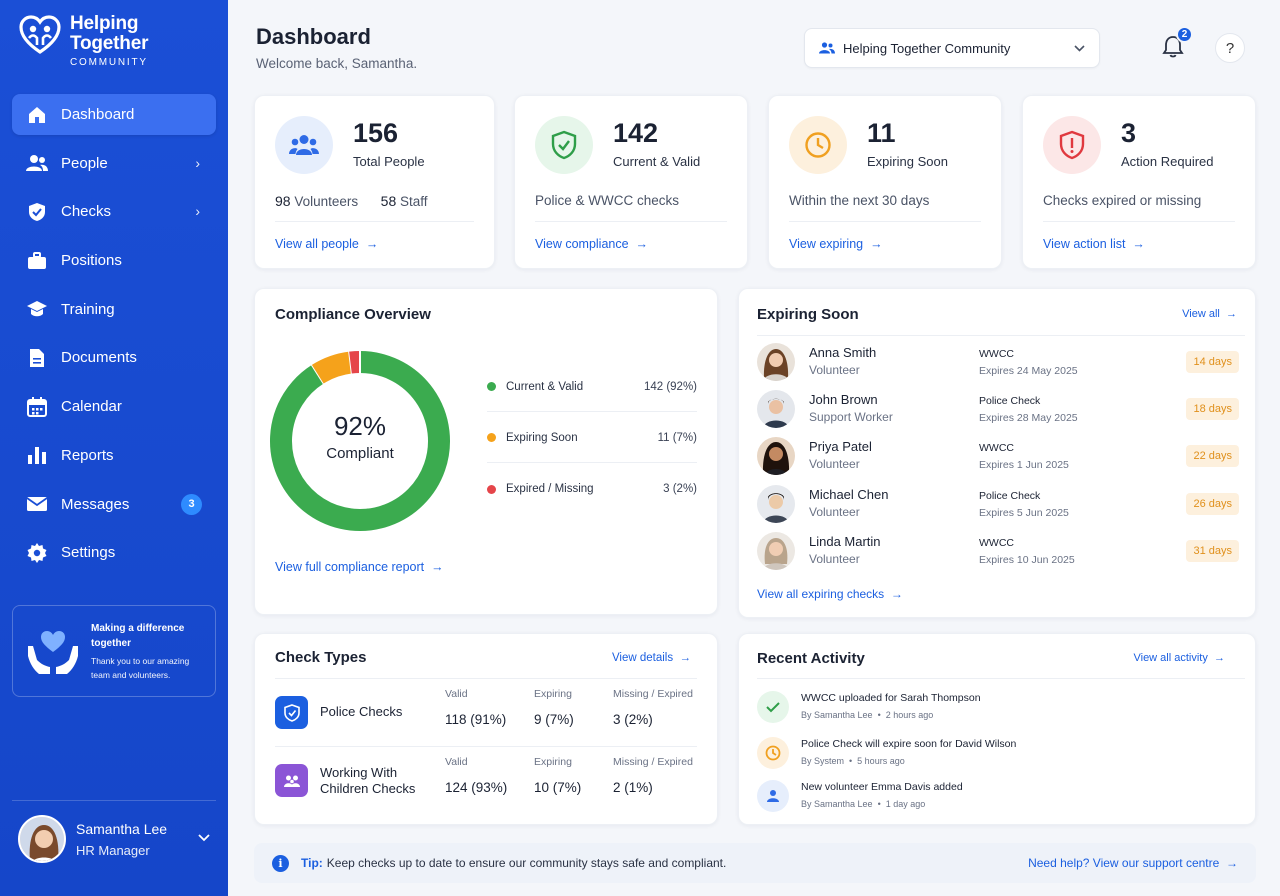 The height and width of the screenshot is (896, 1280). I want to click on sidebar-item-dashboard: Dashboard, so click(114, 114).